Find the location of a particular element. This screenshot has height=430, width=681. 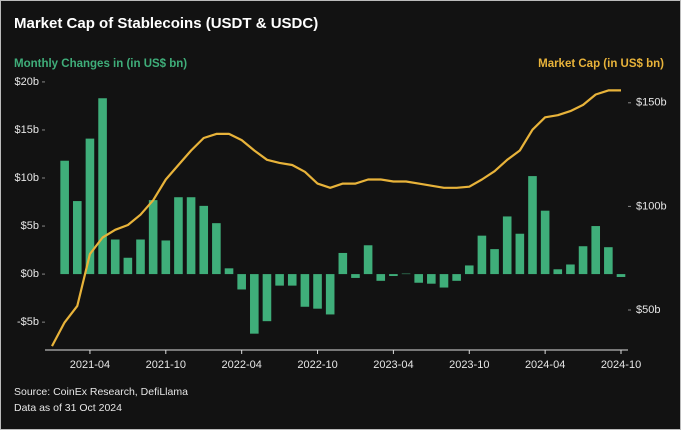

x-tick-label: 2022-04 is located at coordinates (241, 365).